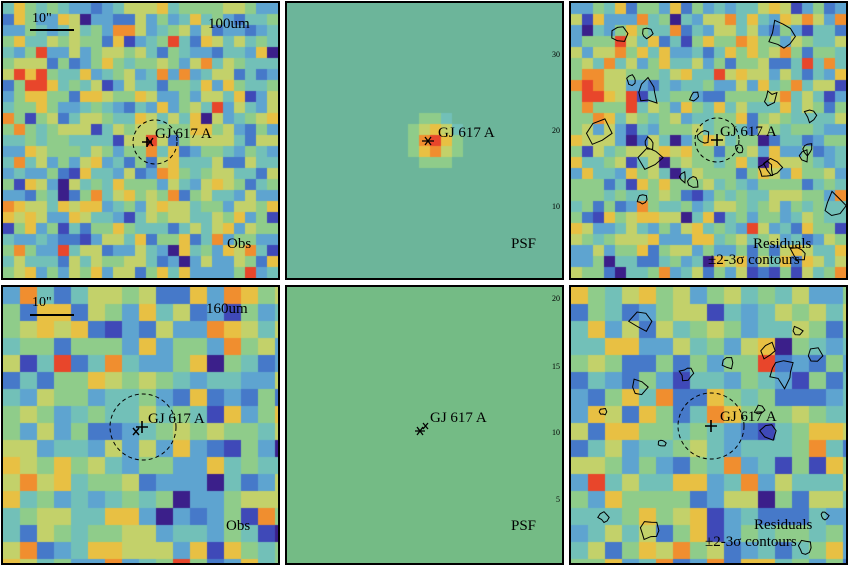  I want to click on band-label: 160um, so click(227, 309).